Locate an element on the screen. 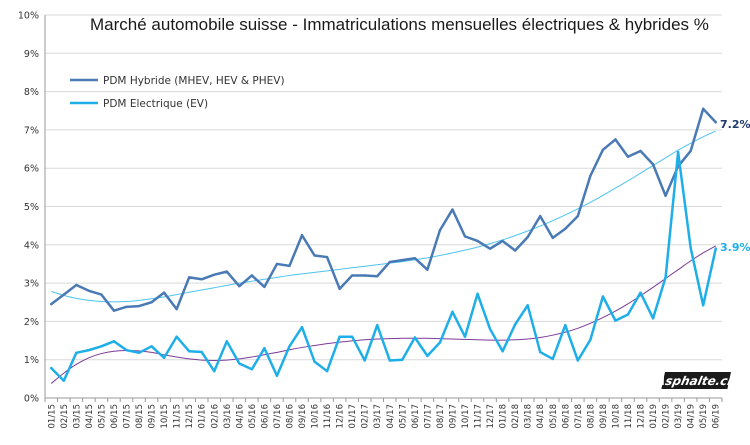  x-tick-label-8: 09/15 is located at coordinates (153, 416).